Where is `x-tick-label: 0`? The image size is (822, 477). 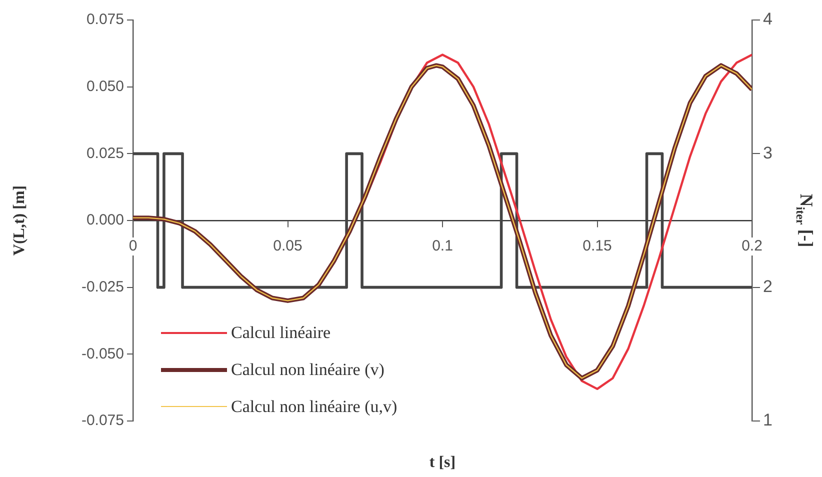 x-tick-label: 0 is located at coordinates (133, 246).